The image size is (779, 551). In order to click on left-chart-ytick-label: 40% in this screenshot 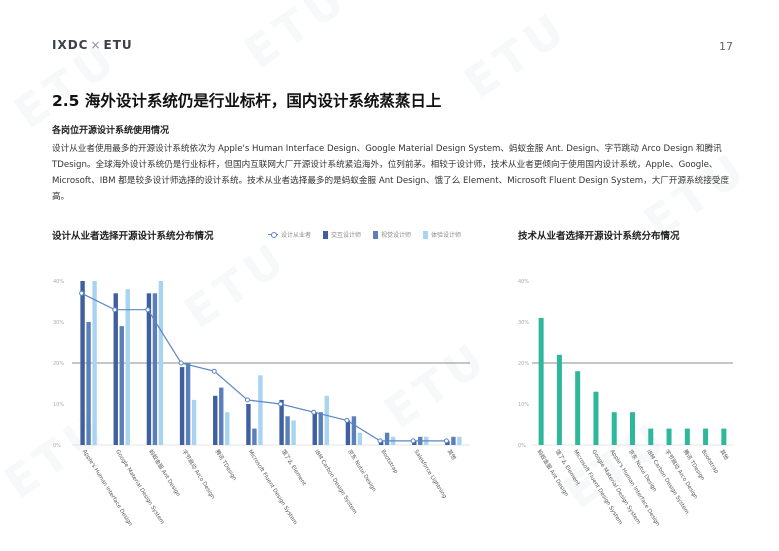, I will do `click(58, 282)`.